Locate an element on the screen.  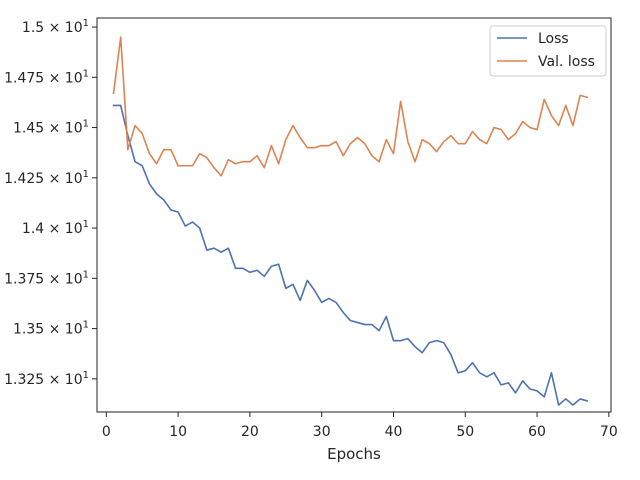
y-tick-label: 1.325 × 10¹ is located at coordinates (46, 379).